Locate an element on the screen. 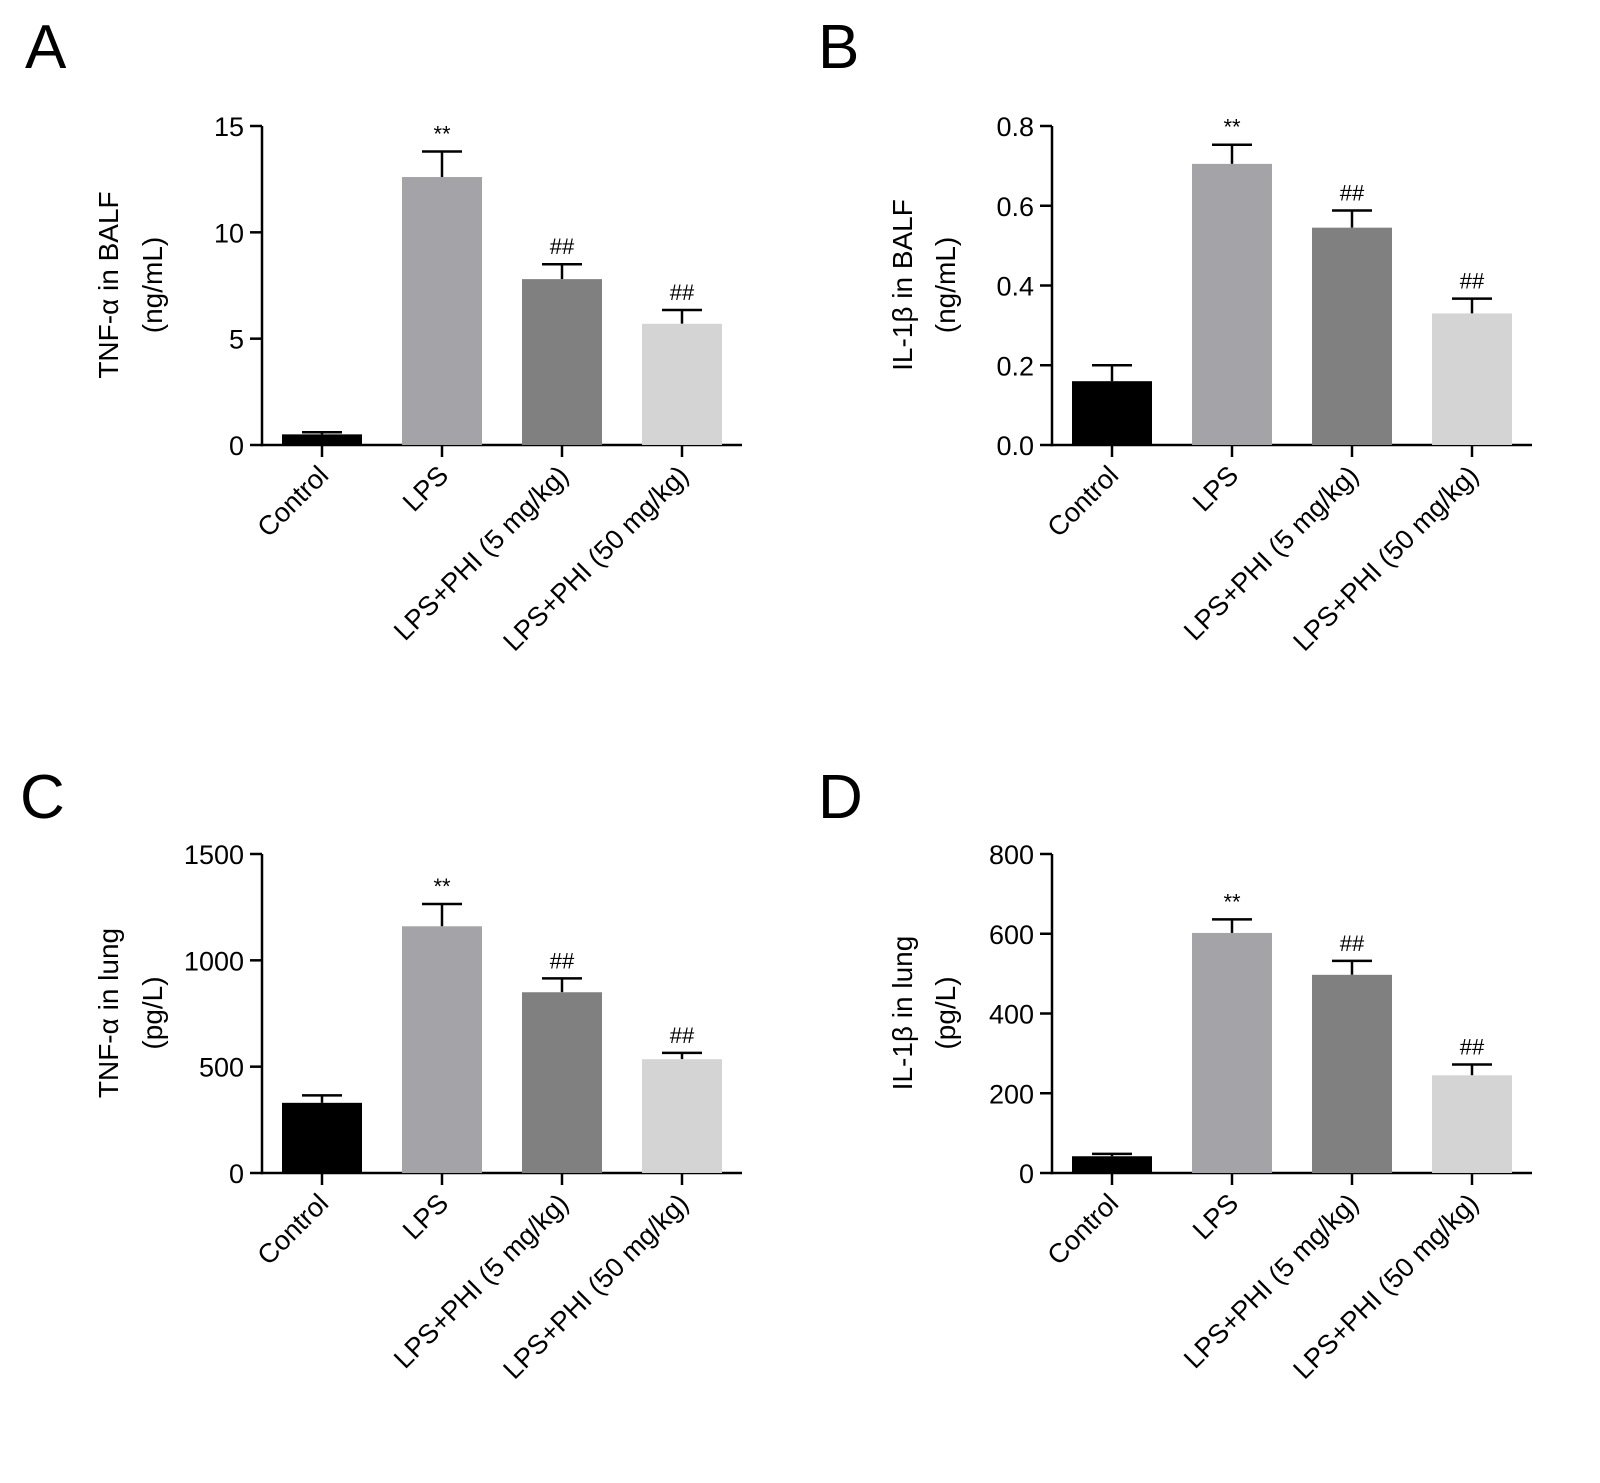  y-tick-label: 5 is located at coordinates (236, 340).